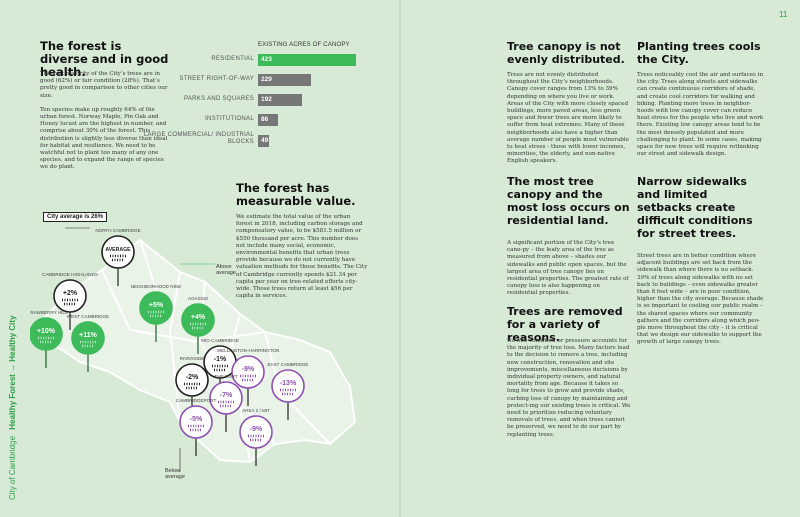 Image resolution: width=800 pixels, height=517 pixels. I want to click on neighborhood-tree: -13% EAST CAMBRIDGE, so click(288, 391).